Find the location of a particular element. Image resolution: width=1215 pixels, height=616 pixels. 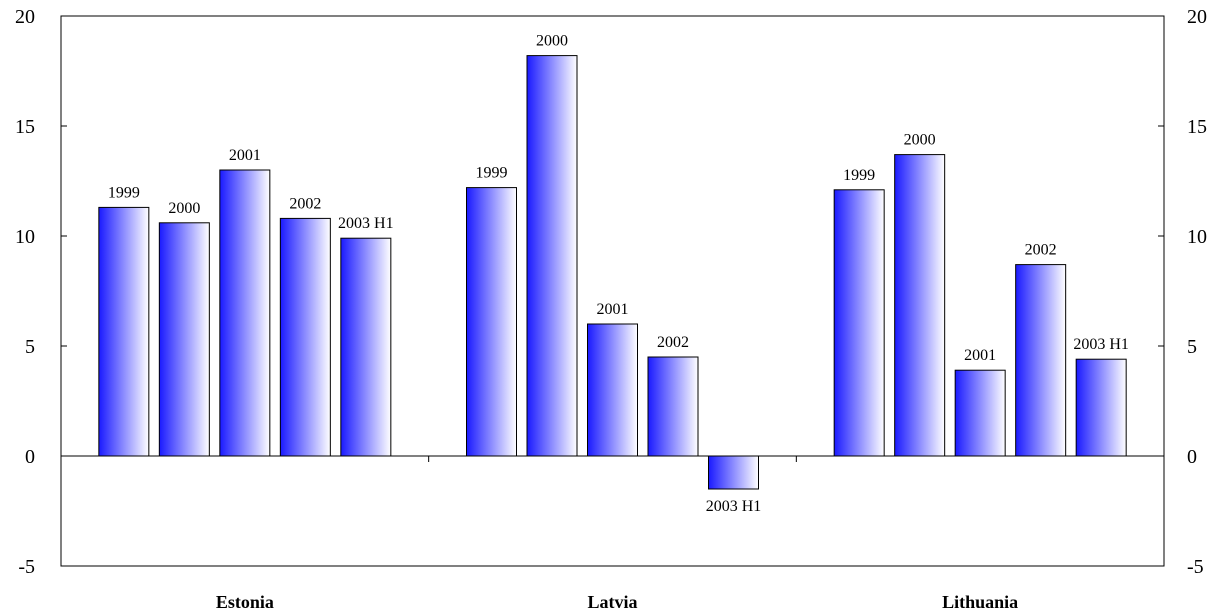

y-tick-label-left: 0 is located at coordinates (30, 457).